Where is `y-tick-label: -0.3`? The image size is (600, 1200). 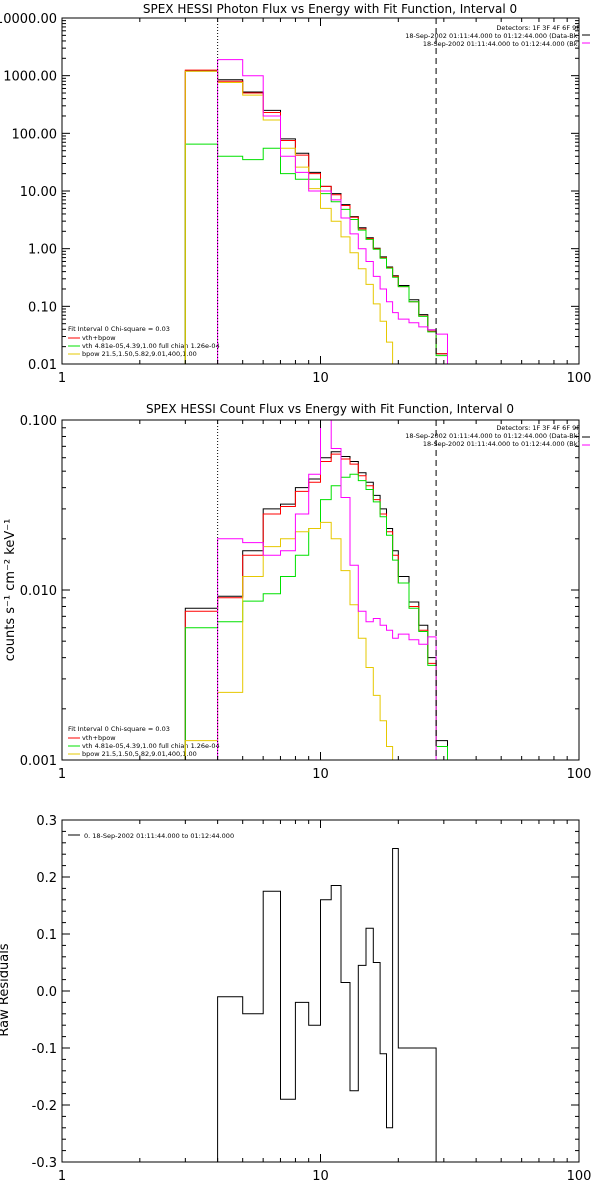
y-tick-label: -0.3 is located at coordinates (44, 1163).